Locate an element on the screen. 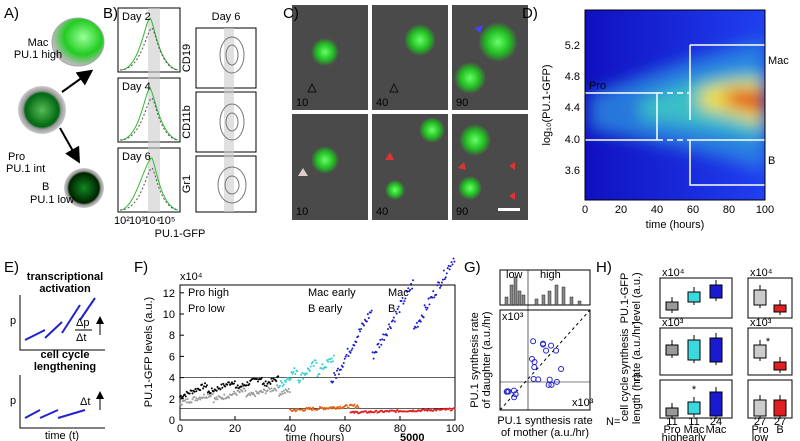  label: PU.1 synthesis rate is located at coordinates (475, 359).